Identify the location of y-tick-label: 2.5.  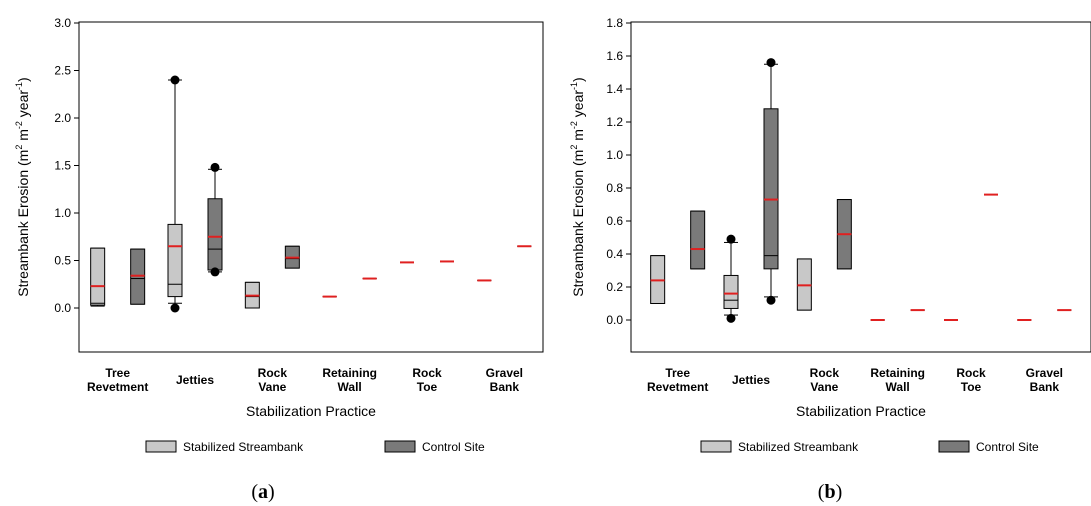
(62, 71).